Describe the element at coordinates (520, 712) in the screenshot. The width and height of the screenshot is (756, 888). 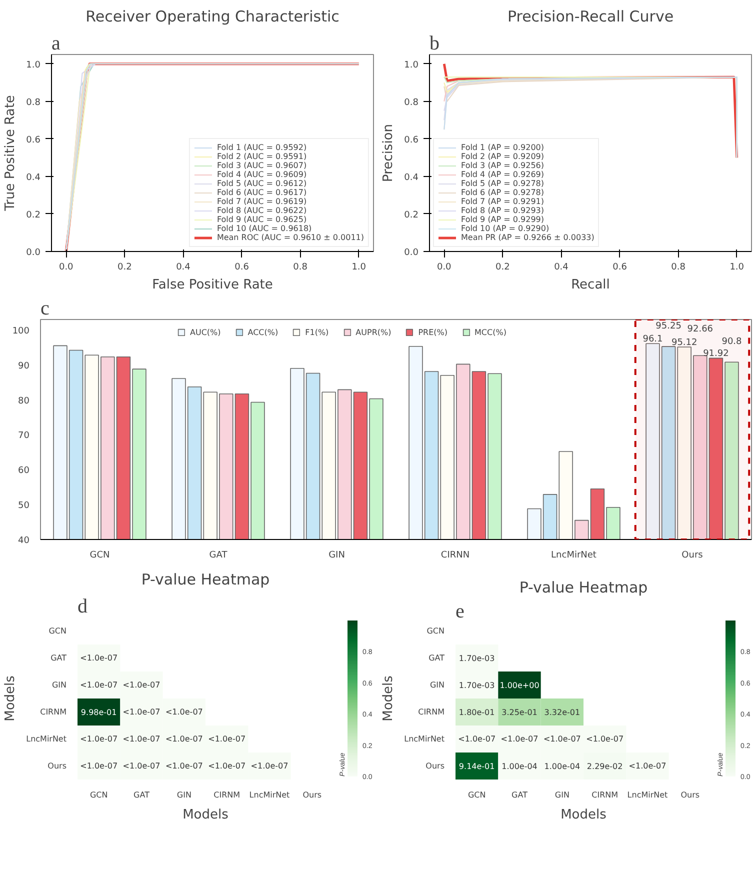
I see `data-label: 3.25e-01` at that location.